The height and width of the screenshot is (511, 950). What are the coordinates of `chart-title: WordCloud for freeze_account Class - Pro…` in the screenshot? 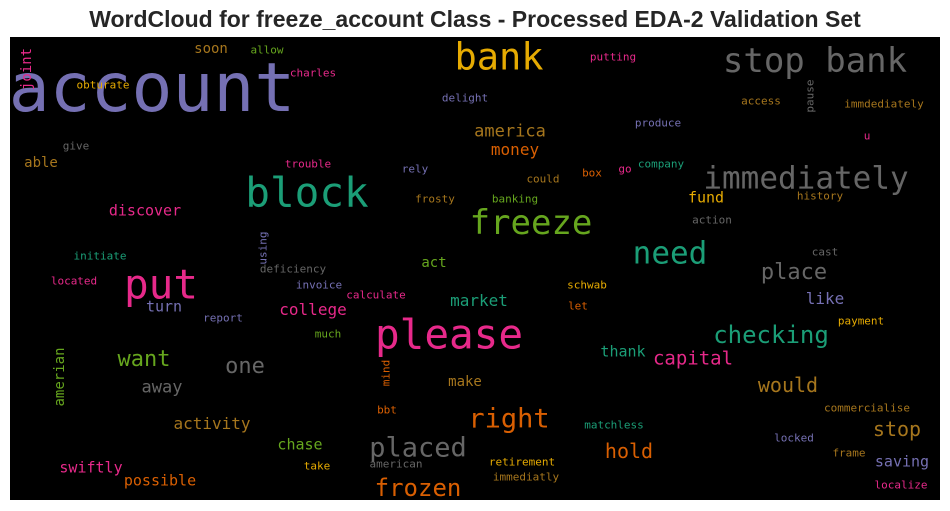 It's located at (475, 19).